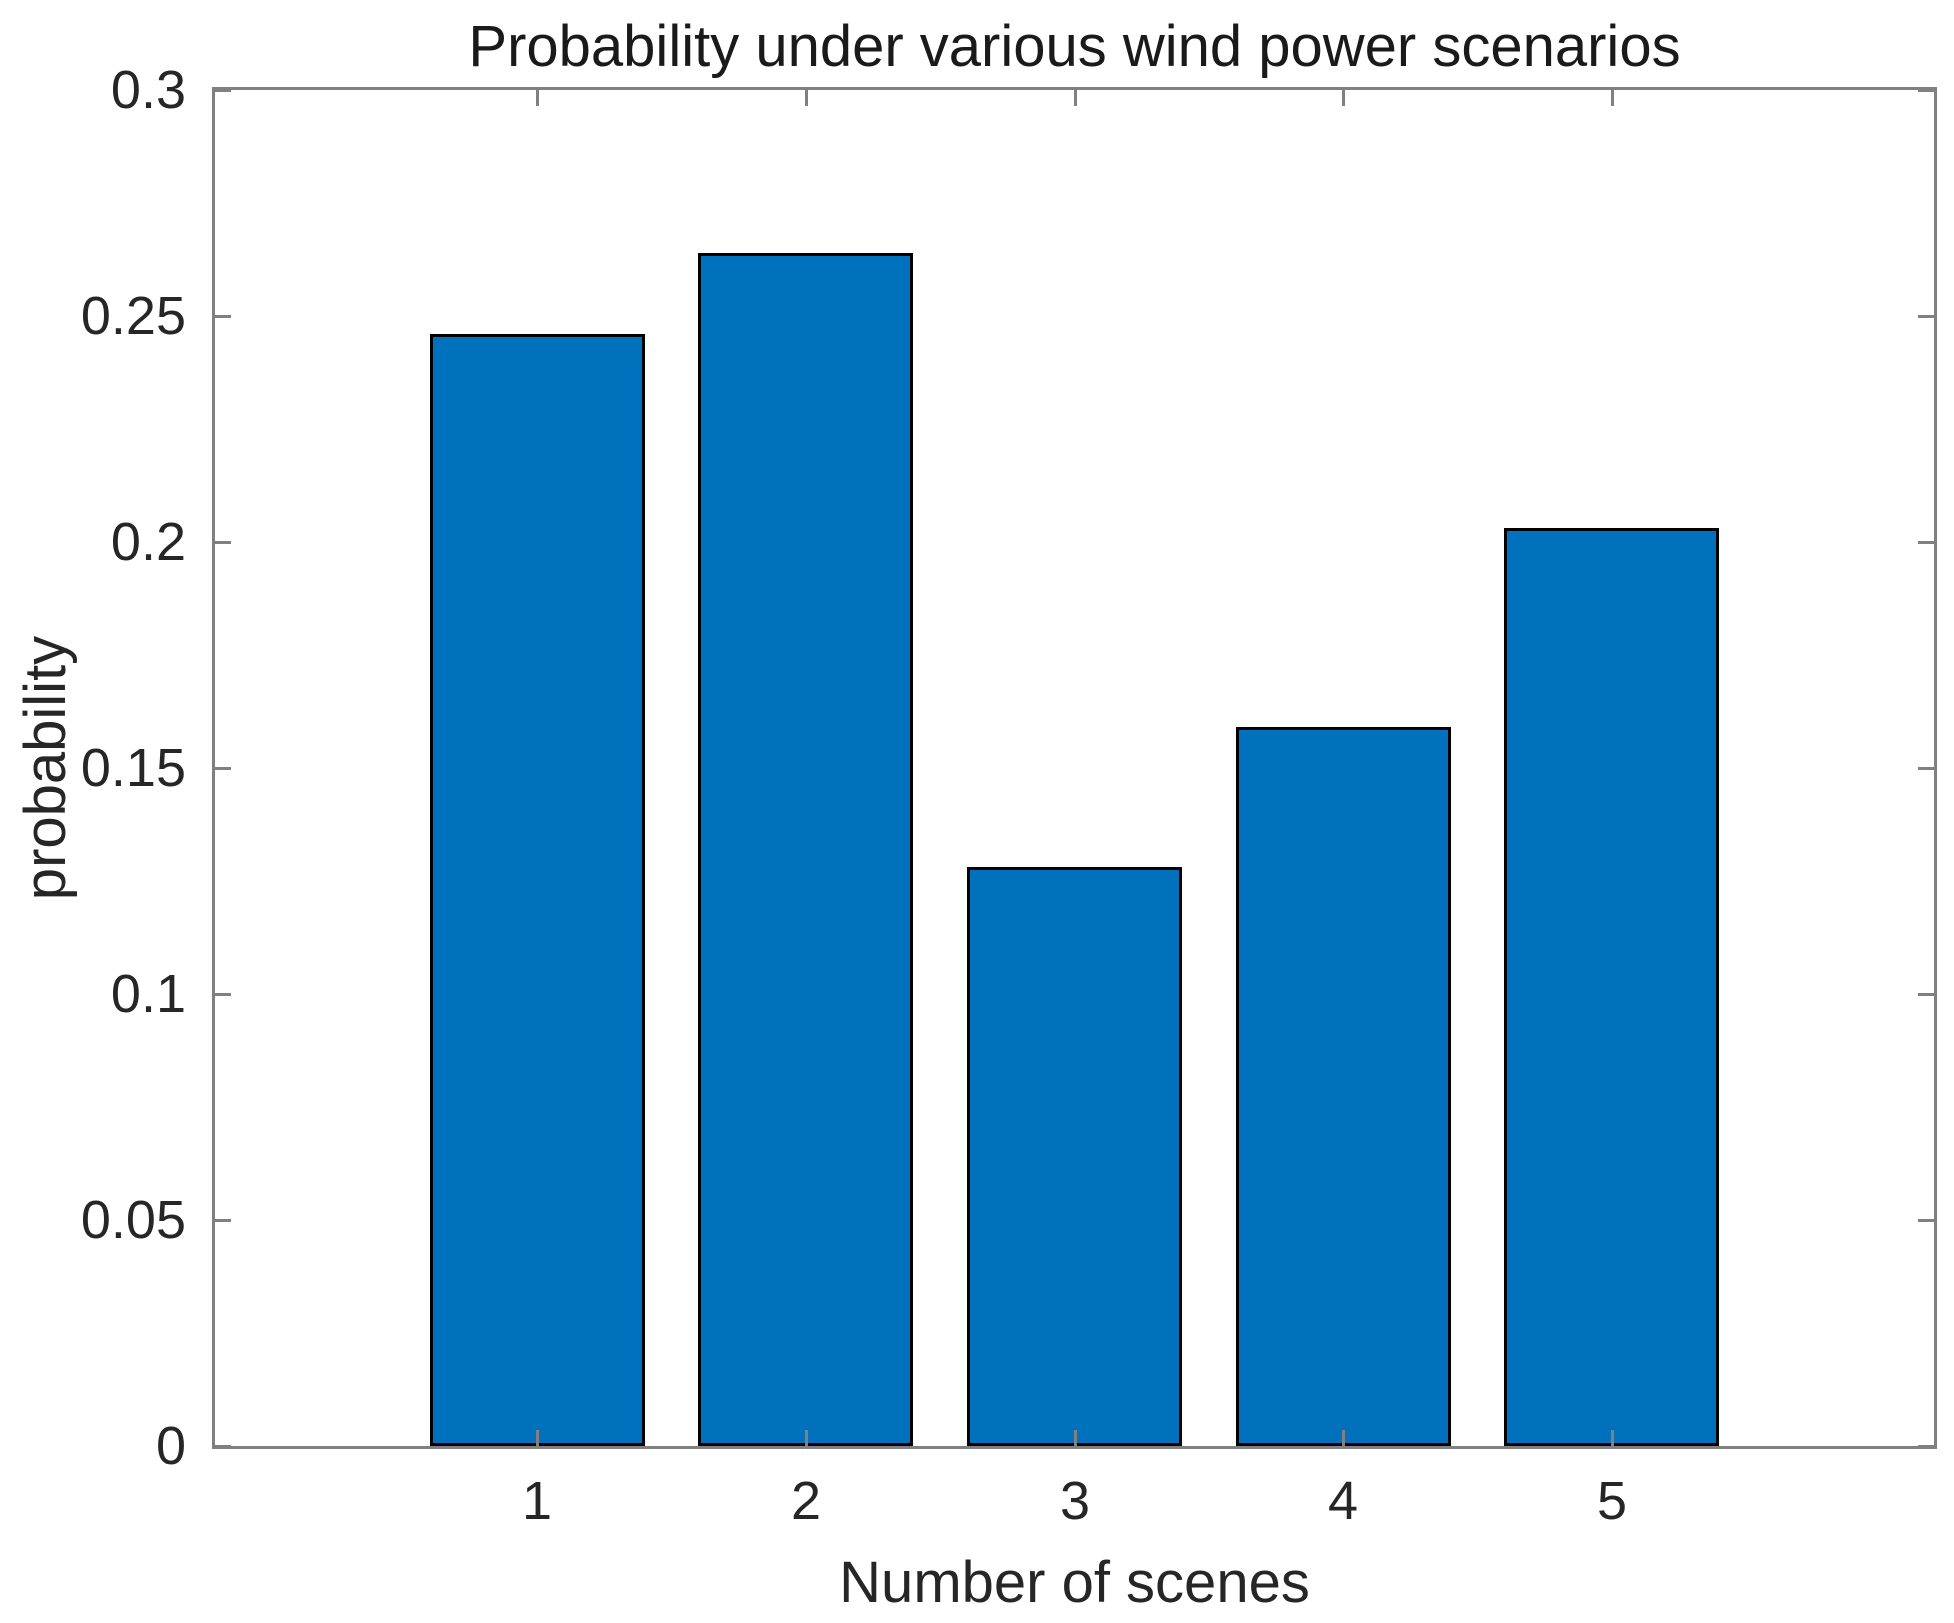  Describe the element at coordinates (133, 316) in the screenshot. I see `y-tick-label: 0.25` at that location.